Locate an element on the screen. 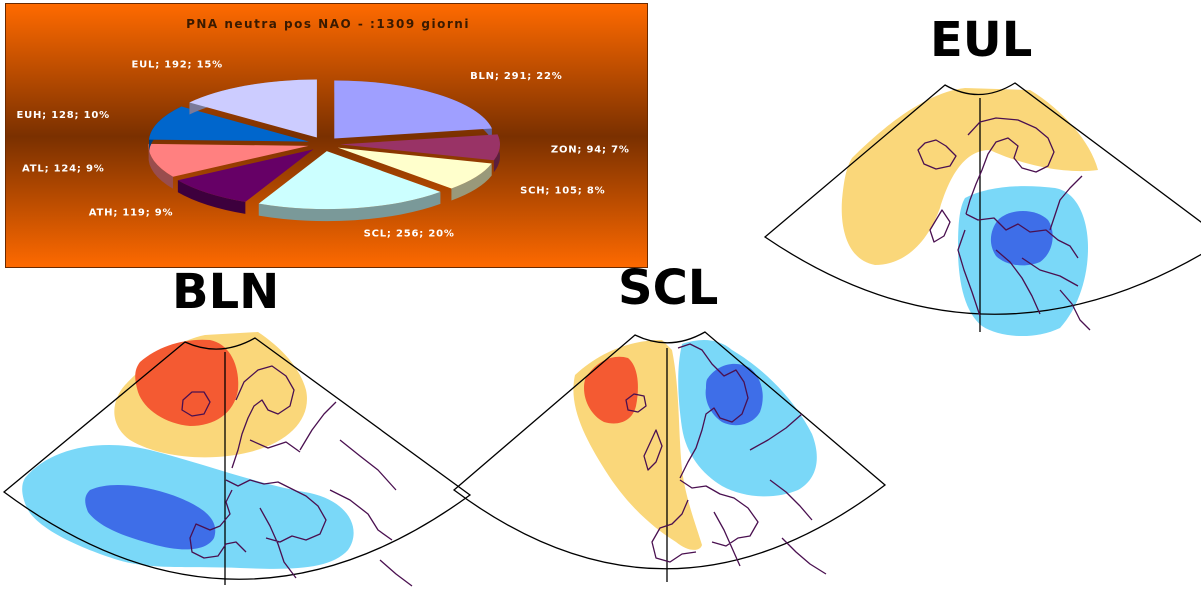  map-title-scl: SCL is located at coordinates (668, 288).